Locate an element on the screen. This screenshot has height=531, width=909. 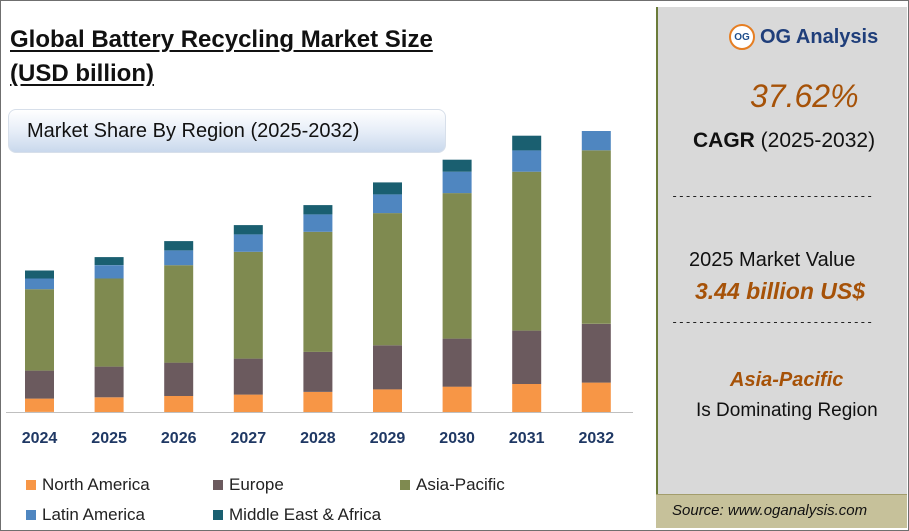
legend-item: Europe is located at coordinates (248, 485).